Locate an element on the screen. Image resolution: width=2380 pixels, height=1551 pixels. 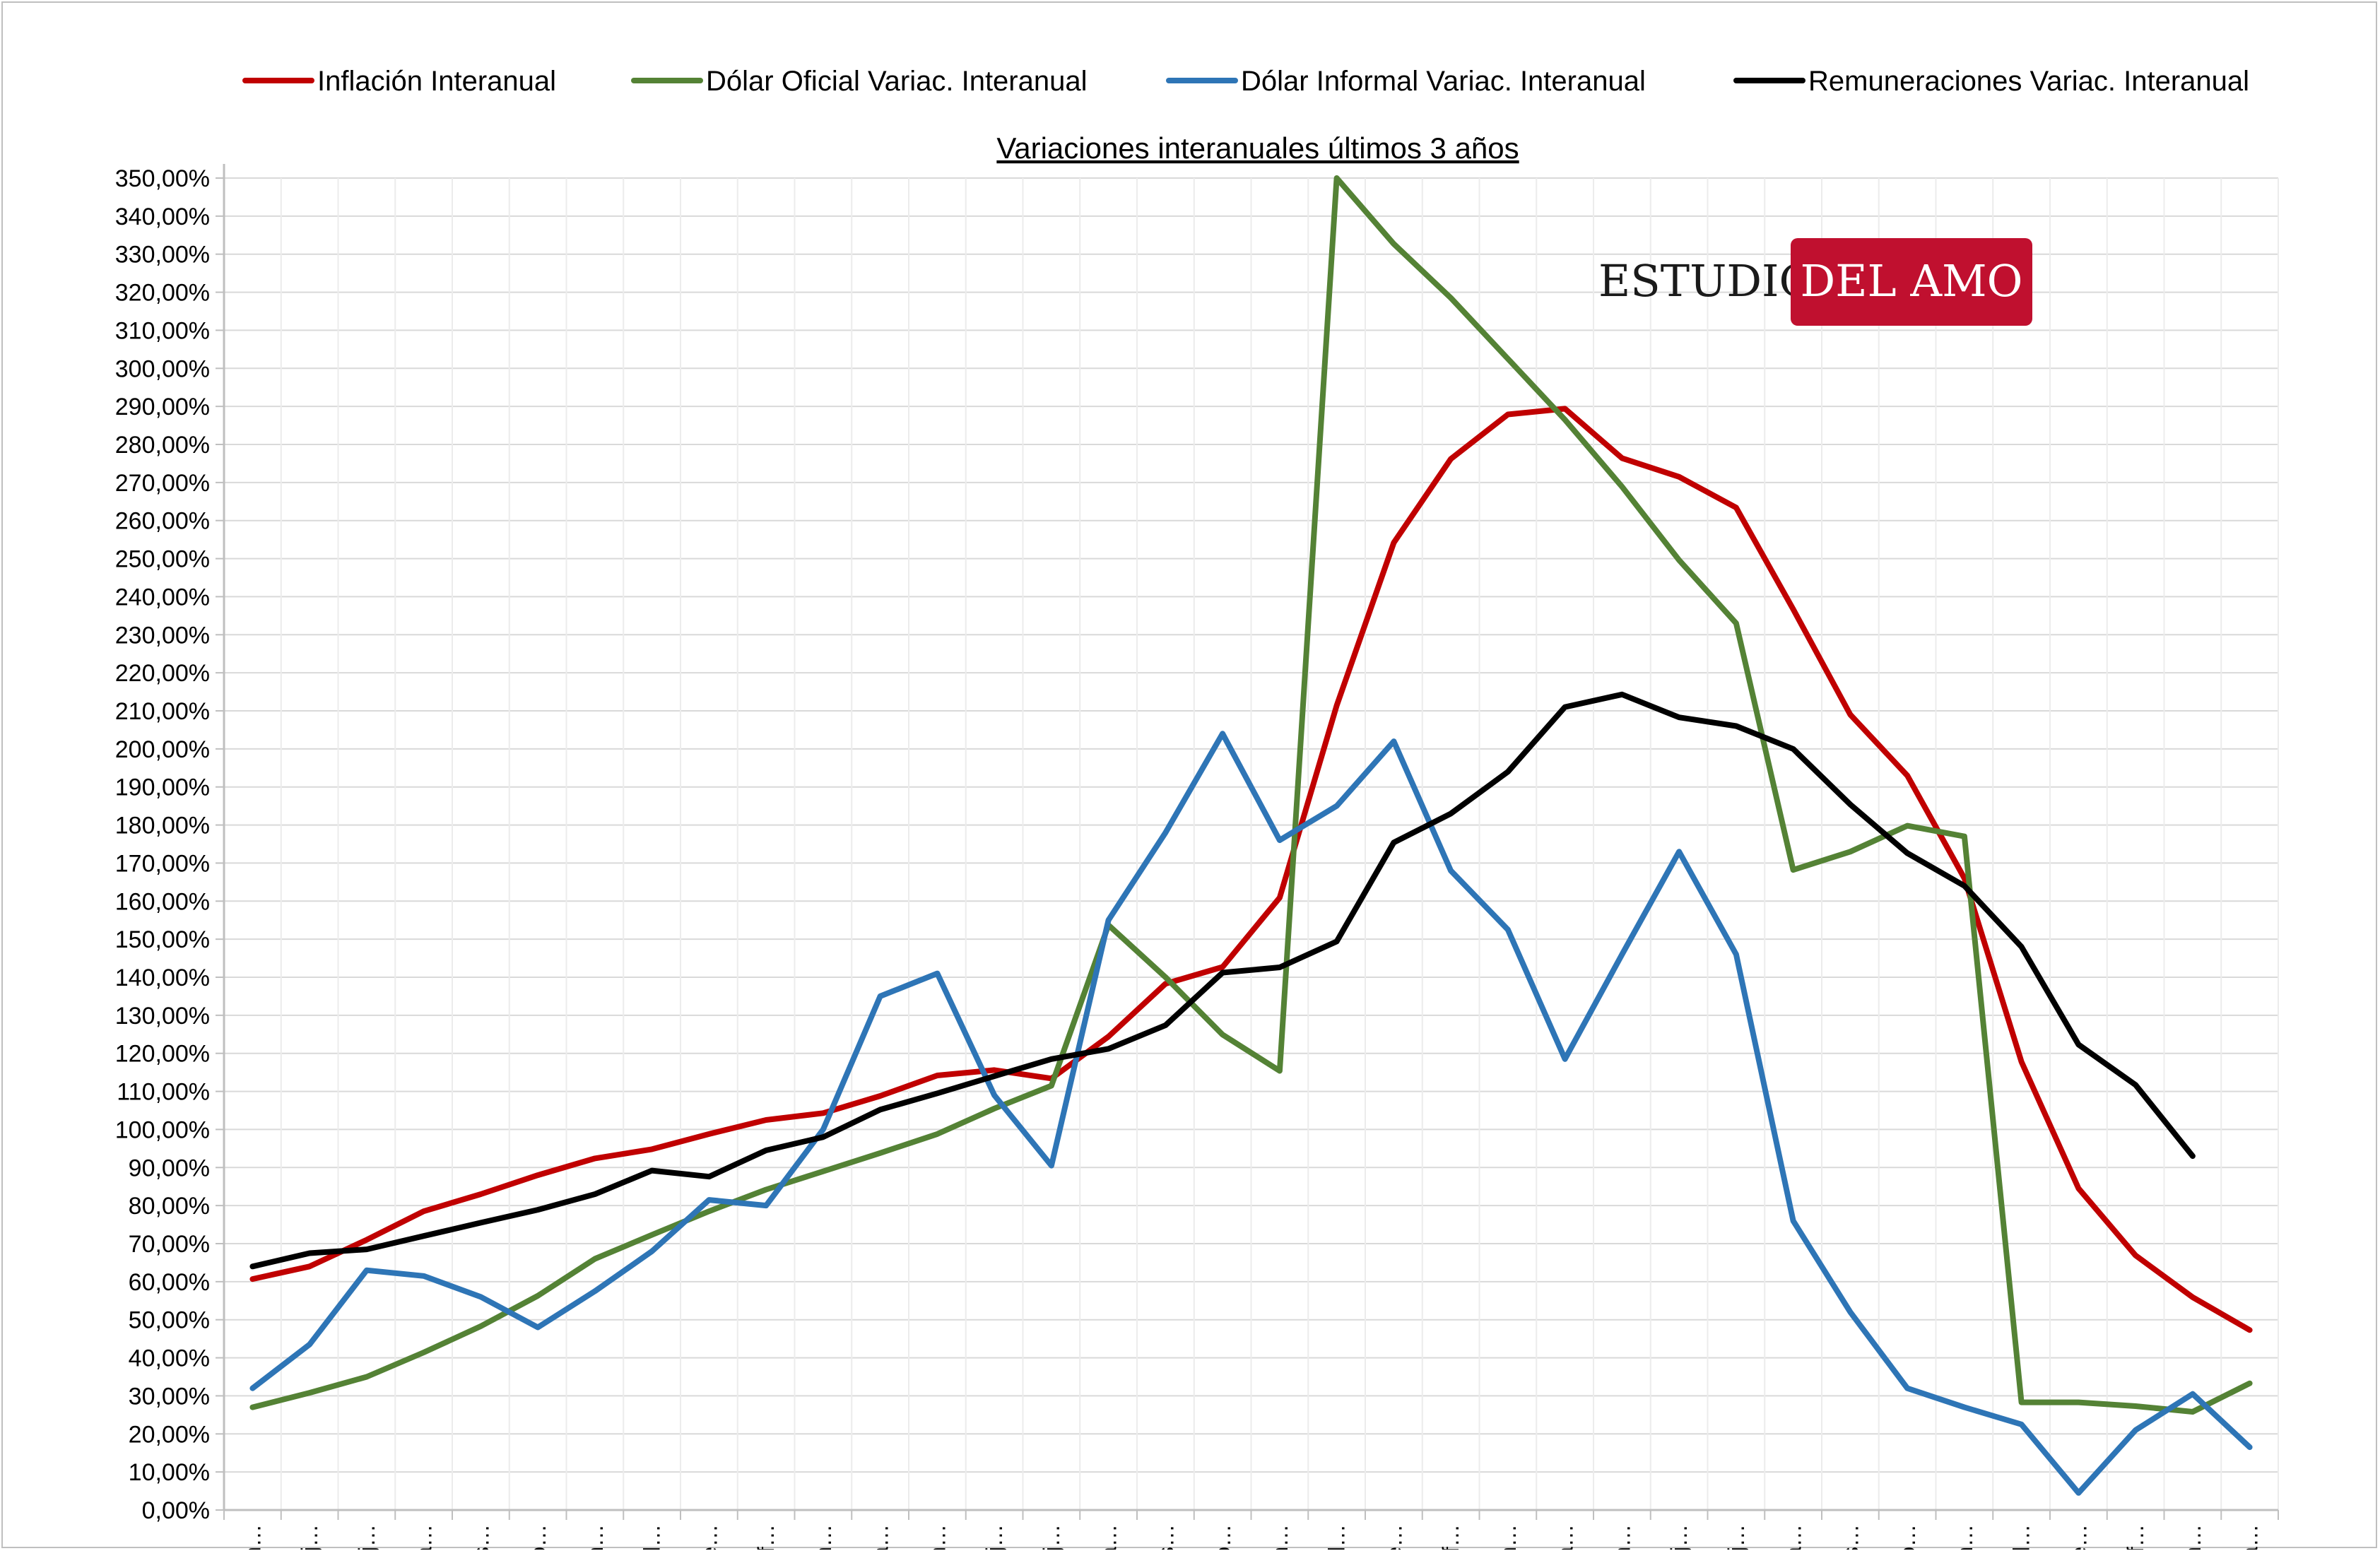
y-tick-label: 40,00% is located at coordinates (170, 1358).